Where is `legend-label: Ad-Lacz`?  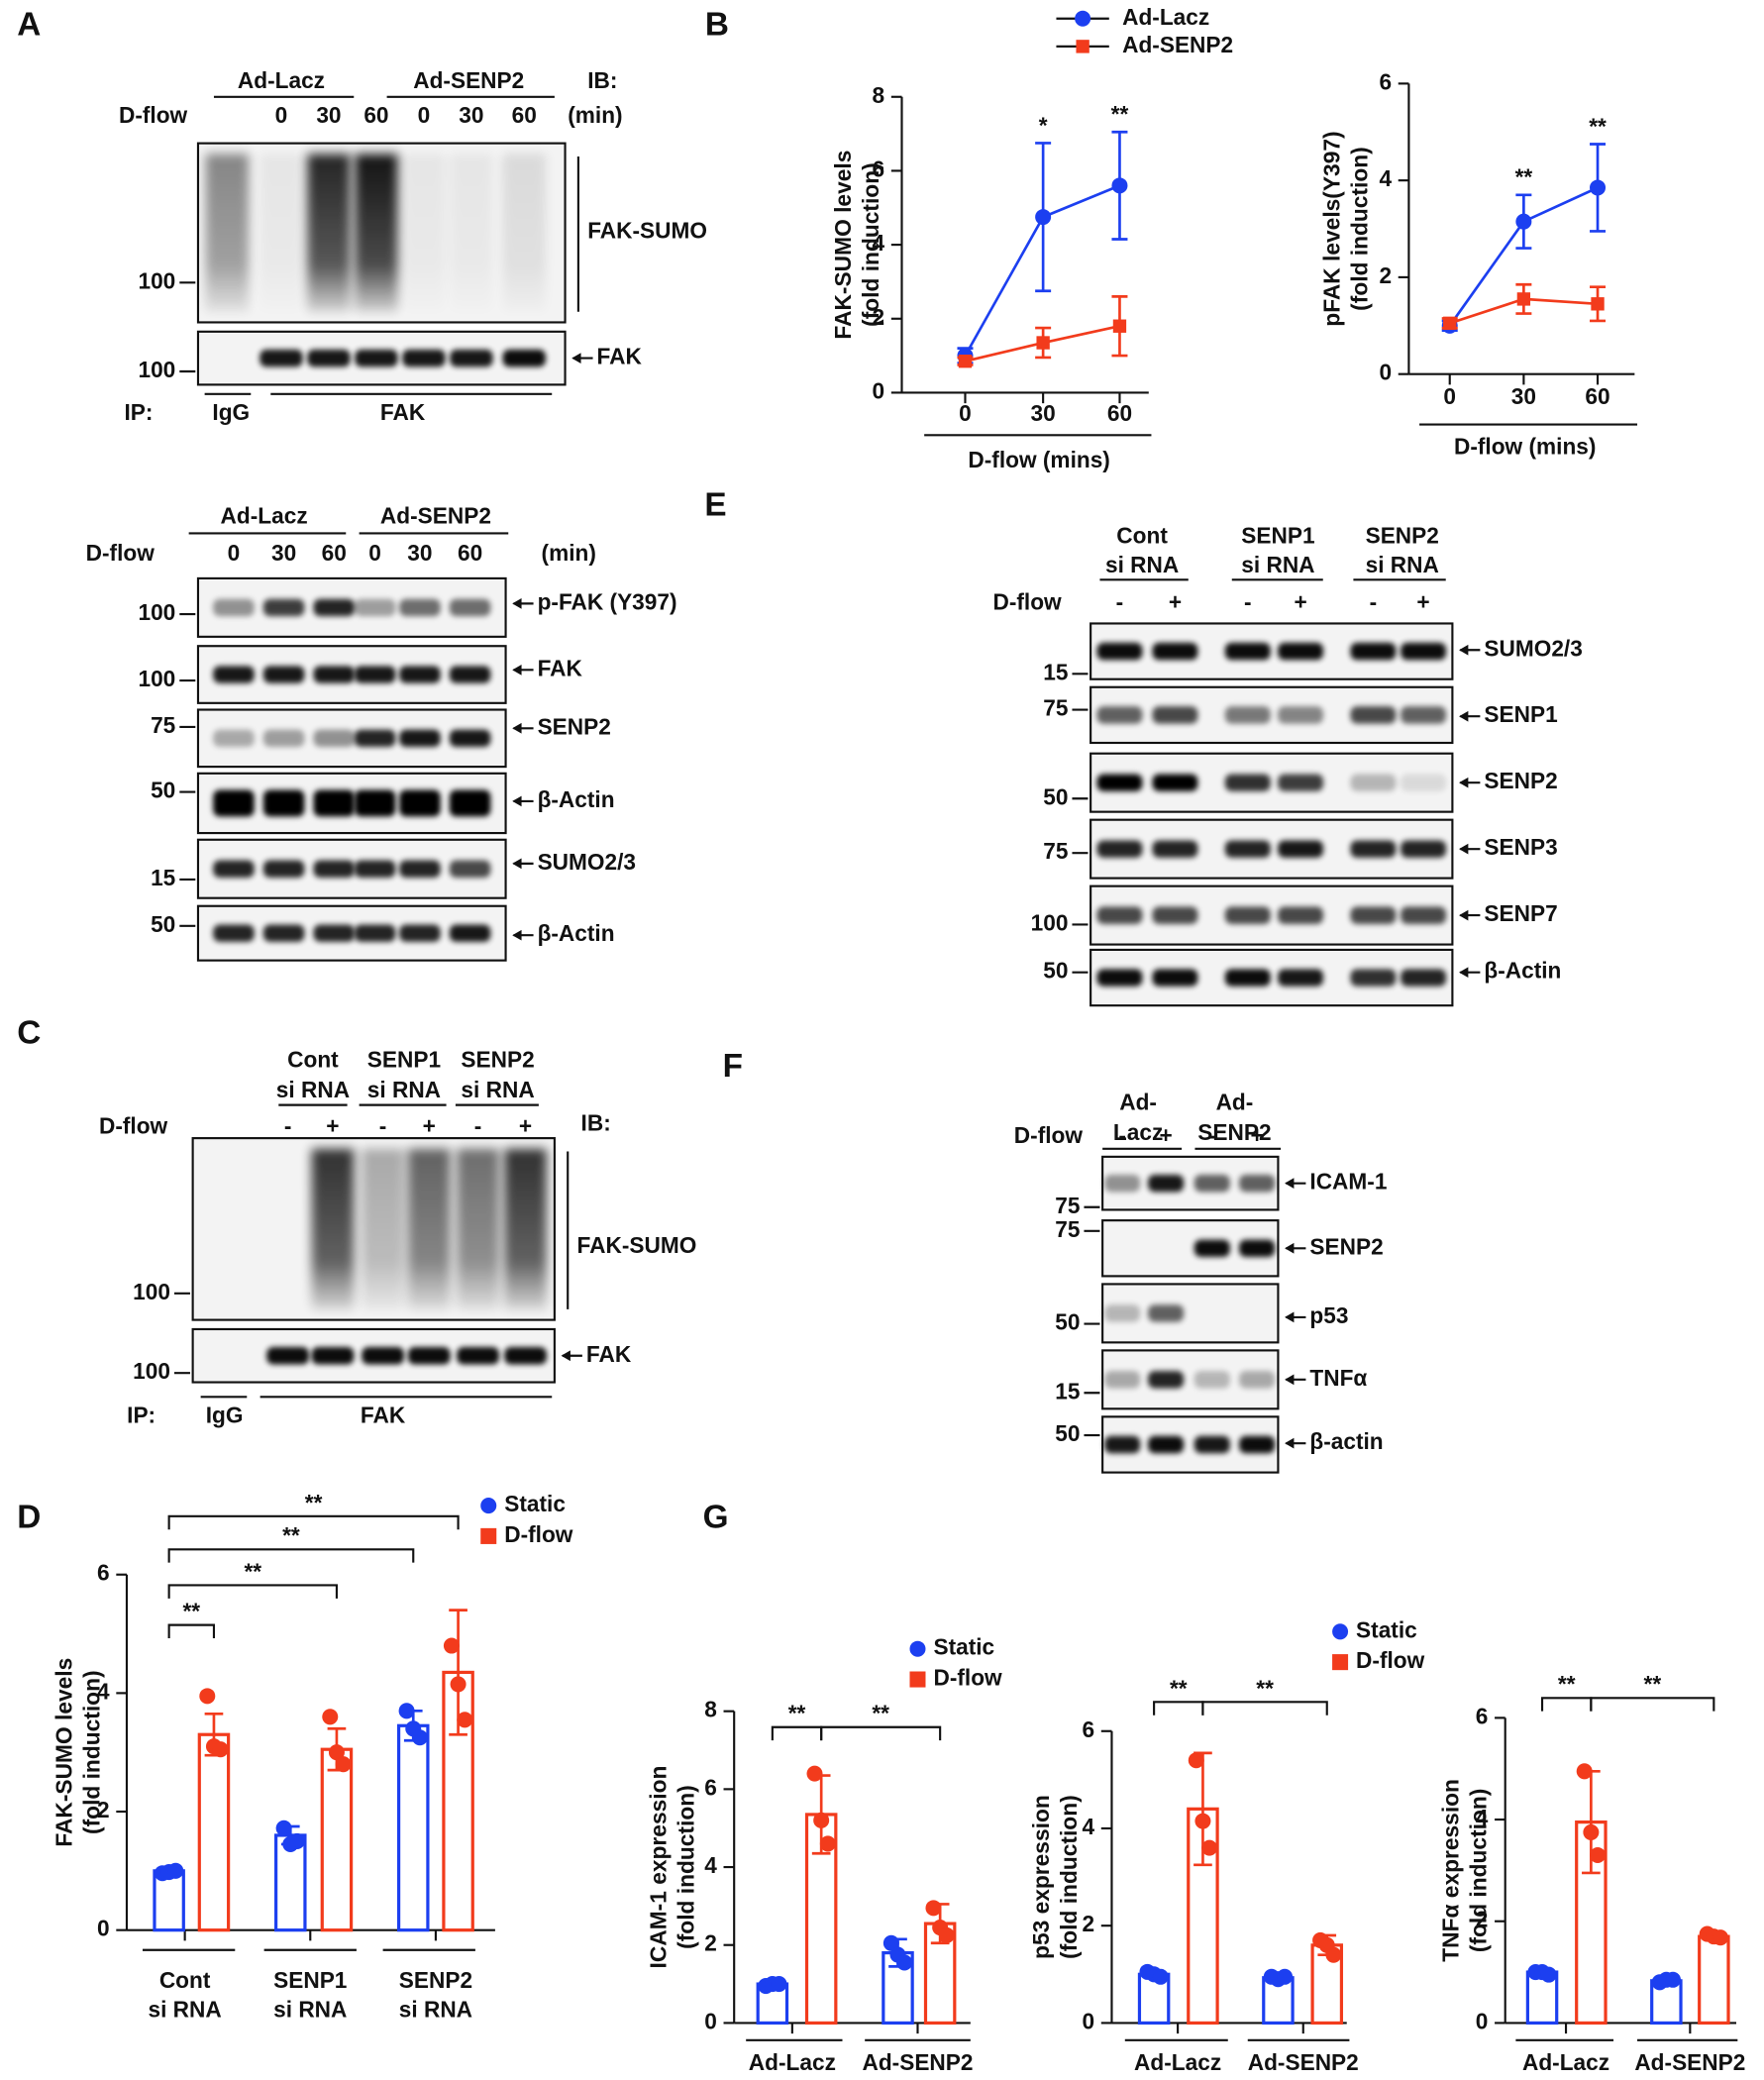 legend-label: Ad-Lacz is located at coordinates (1165, 17).